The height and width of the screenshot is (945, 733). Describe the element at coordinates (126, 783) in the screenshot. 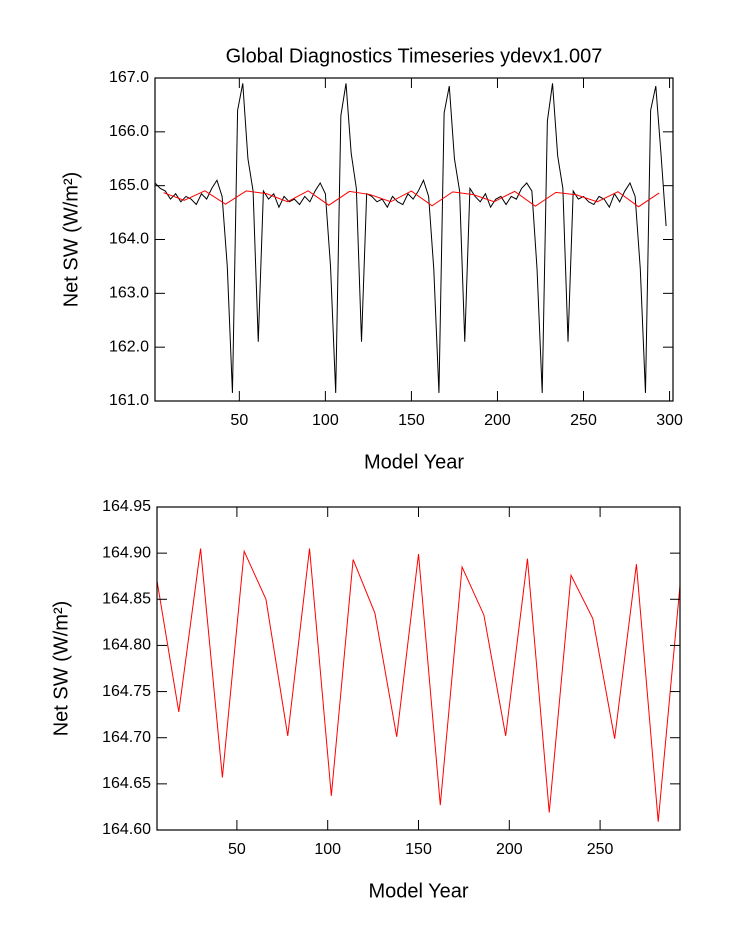

I see `y-tick-label: 164.65` at that location.